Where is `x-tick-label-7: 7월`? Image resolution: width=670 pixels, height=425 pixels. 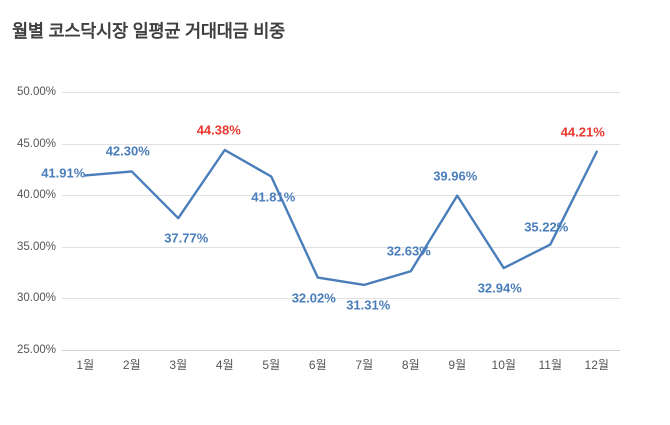 x-tick-label-7: 7월 is located at coordinates (364, 365).